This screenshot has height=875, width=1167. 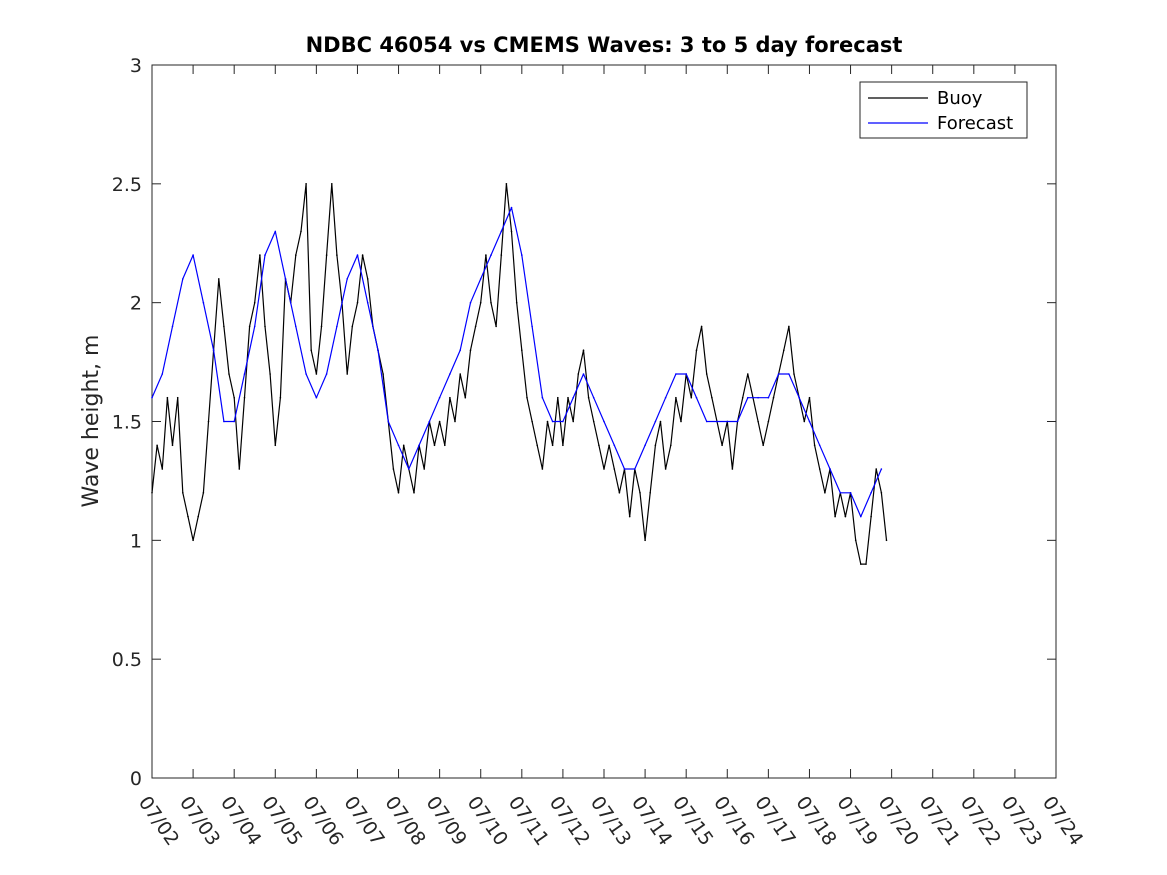 What do you see at coordinates (127, 660) in the screenshot?
I see `y-tick-label: 0.5` at bounding box center [127, 660].